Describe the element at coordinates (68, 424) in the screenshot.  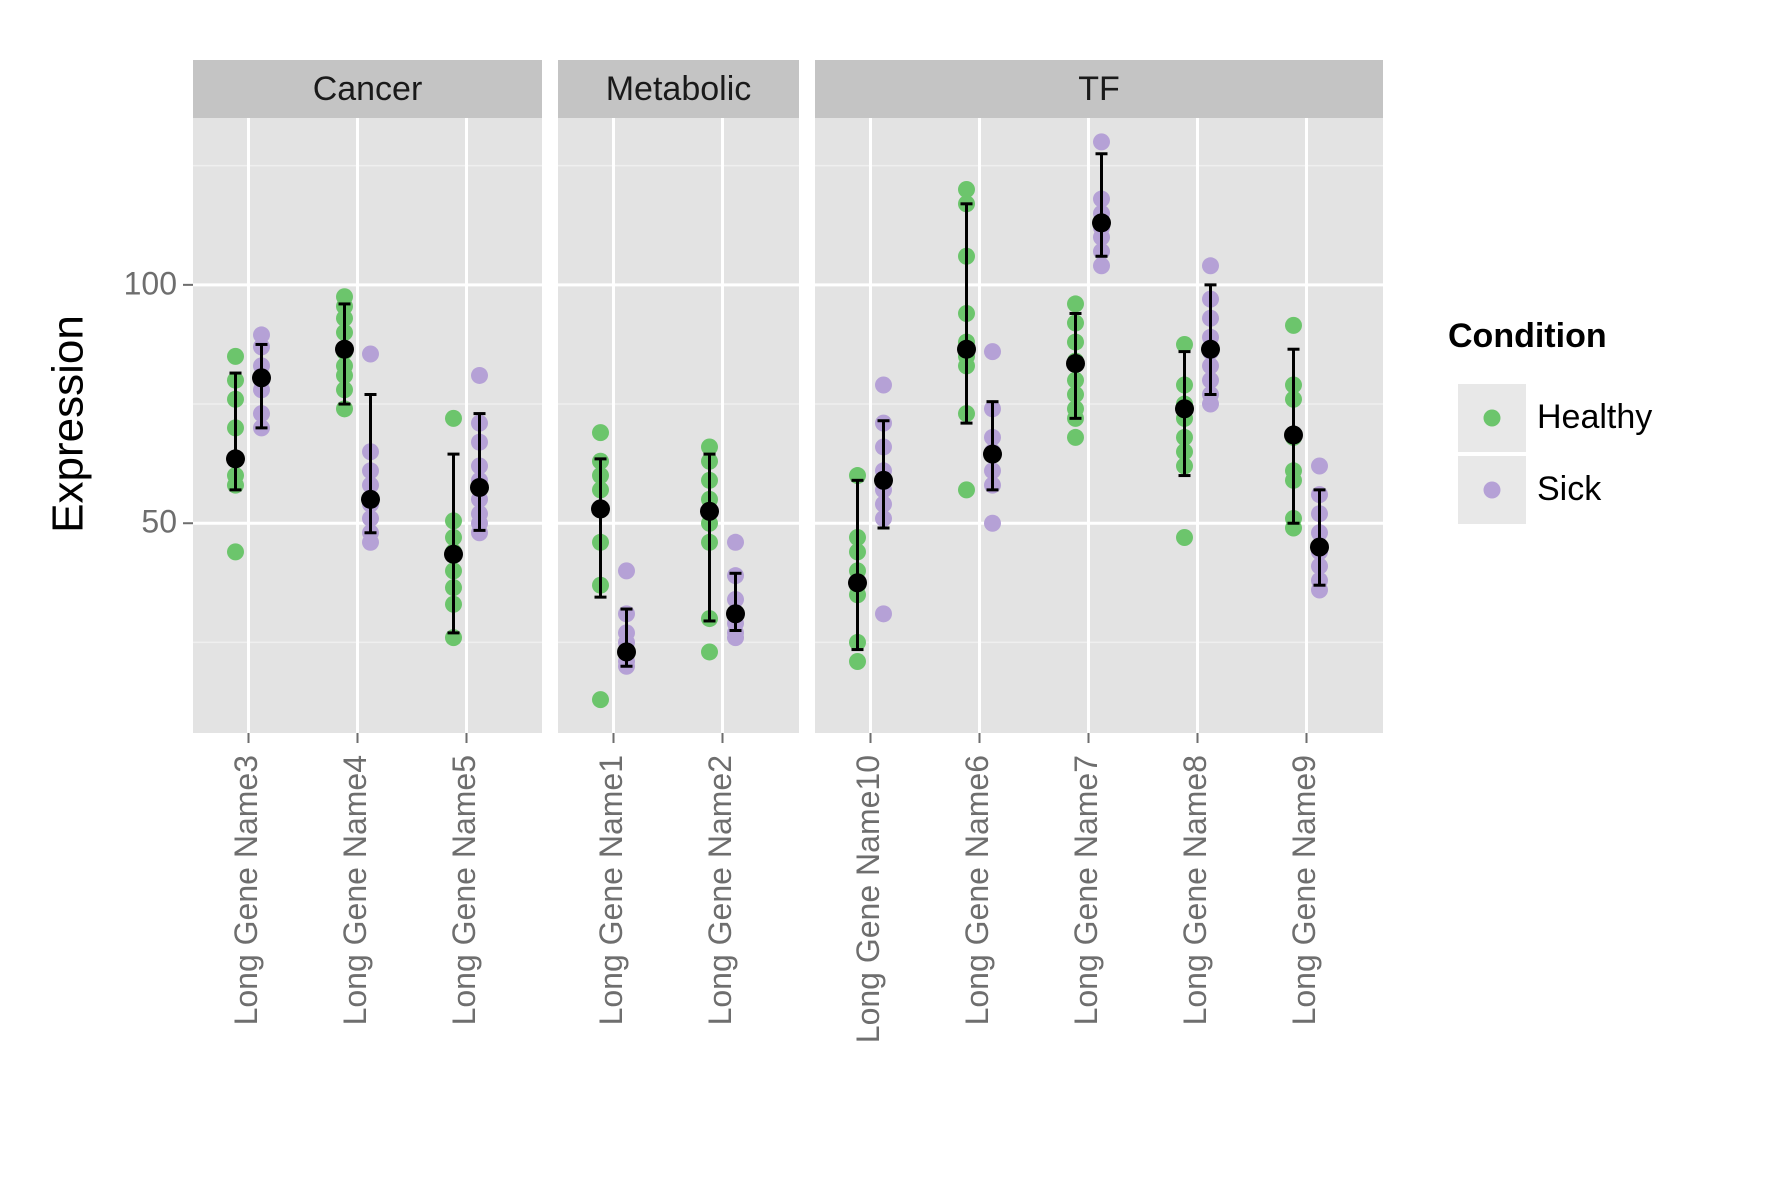
I see `y-axis-title: Expression` at that location.